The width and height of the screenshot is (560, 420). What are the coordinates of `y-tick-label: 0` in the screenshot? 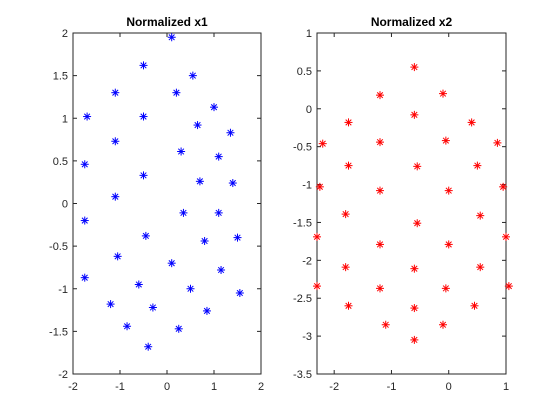 It's located at (65, 205).